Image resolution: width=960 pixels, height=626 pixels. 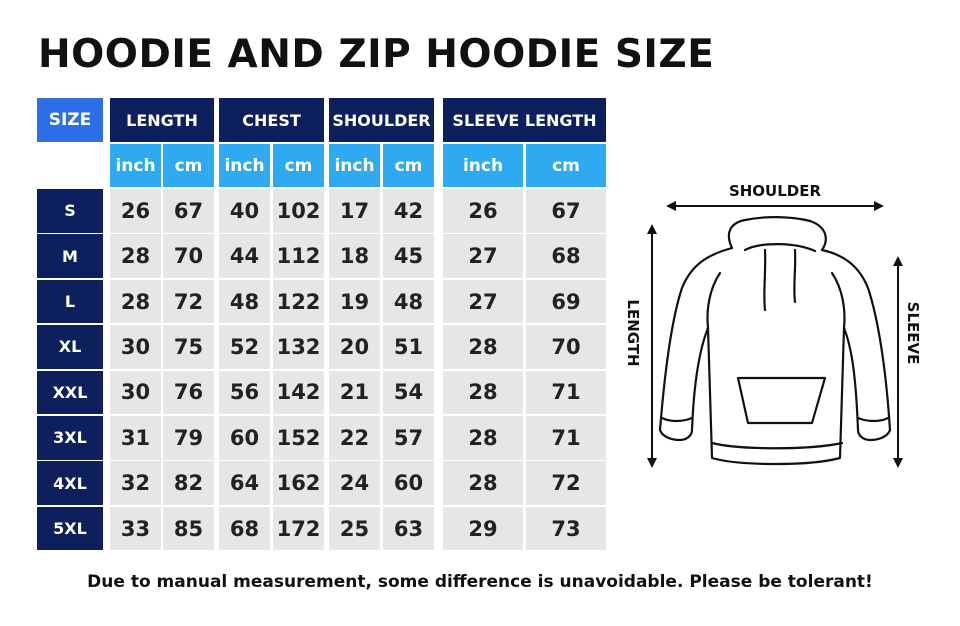 What do you see at coordinates (298, 301) in the screenshot?
I see `table-cell: 122` at bounding box center [298, 301].